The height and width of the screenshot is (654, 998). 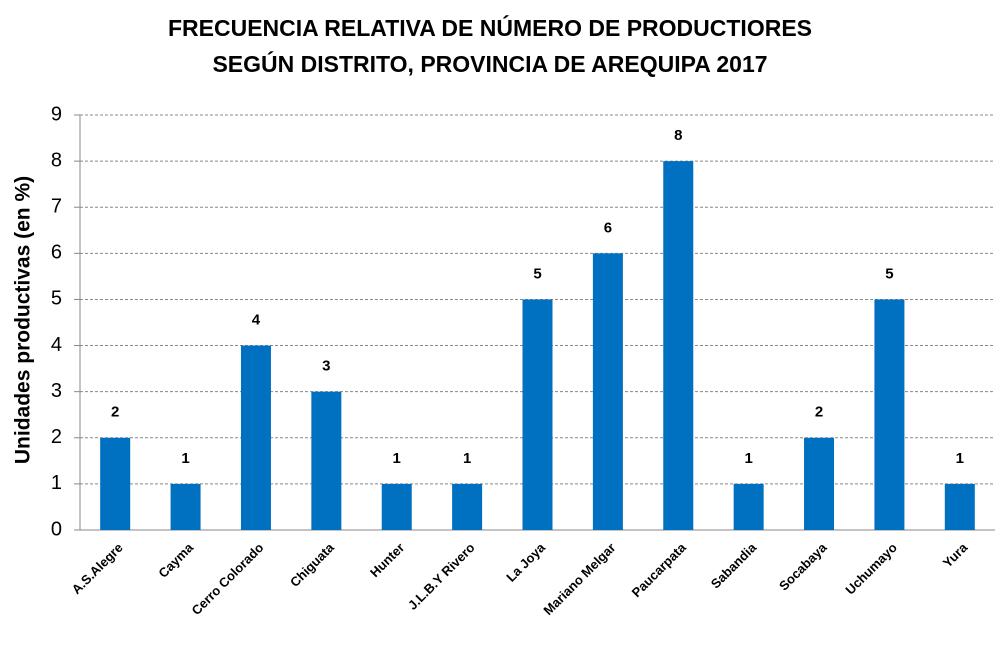 What do you see at coordinates (441, 576) in the screenshot?
I see `x-tick-label: J.L.B.Y Rivero` at bounding box center [441, 576].